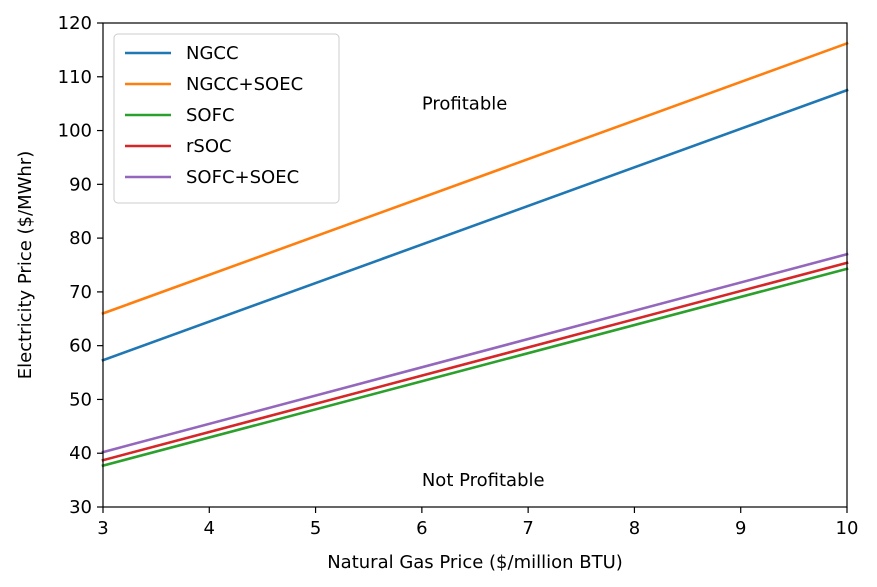 Image resolution: width=877 pixels, height=587 pixels. I want to click on legend-label-rsoc: rSOC, so click(209, 146).